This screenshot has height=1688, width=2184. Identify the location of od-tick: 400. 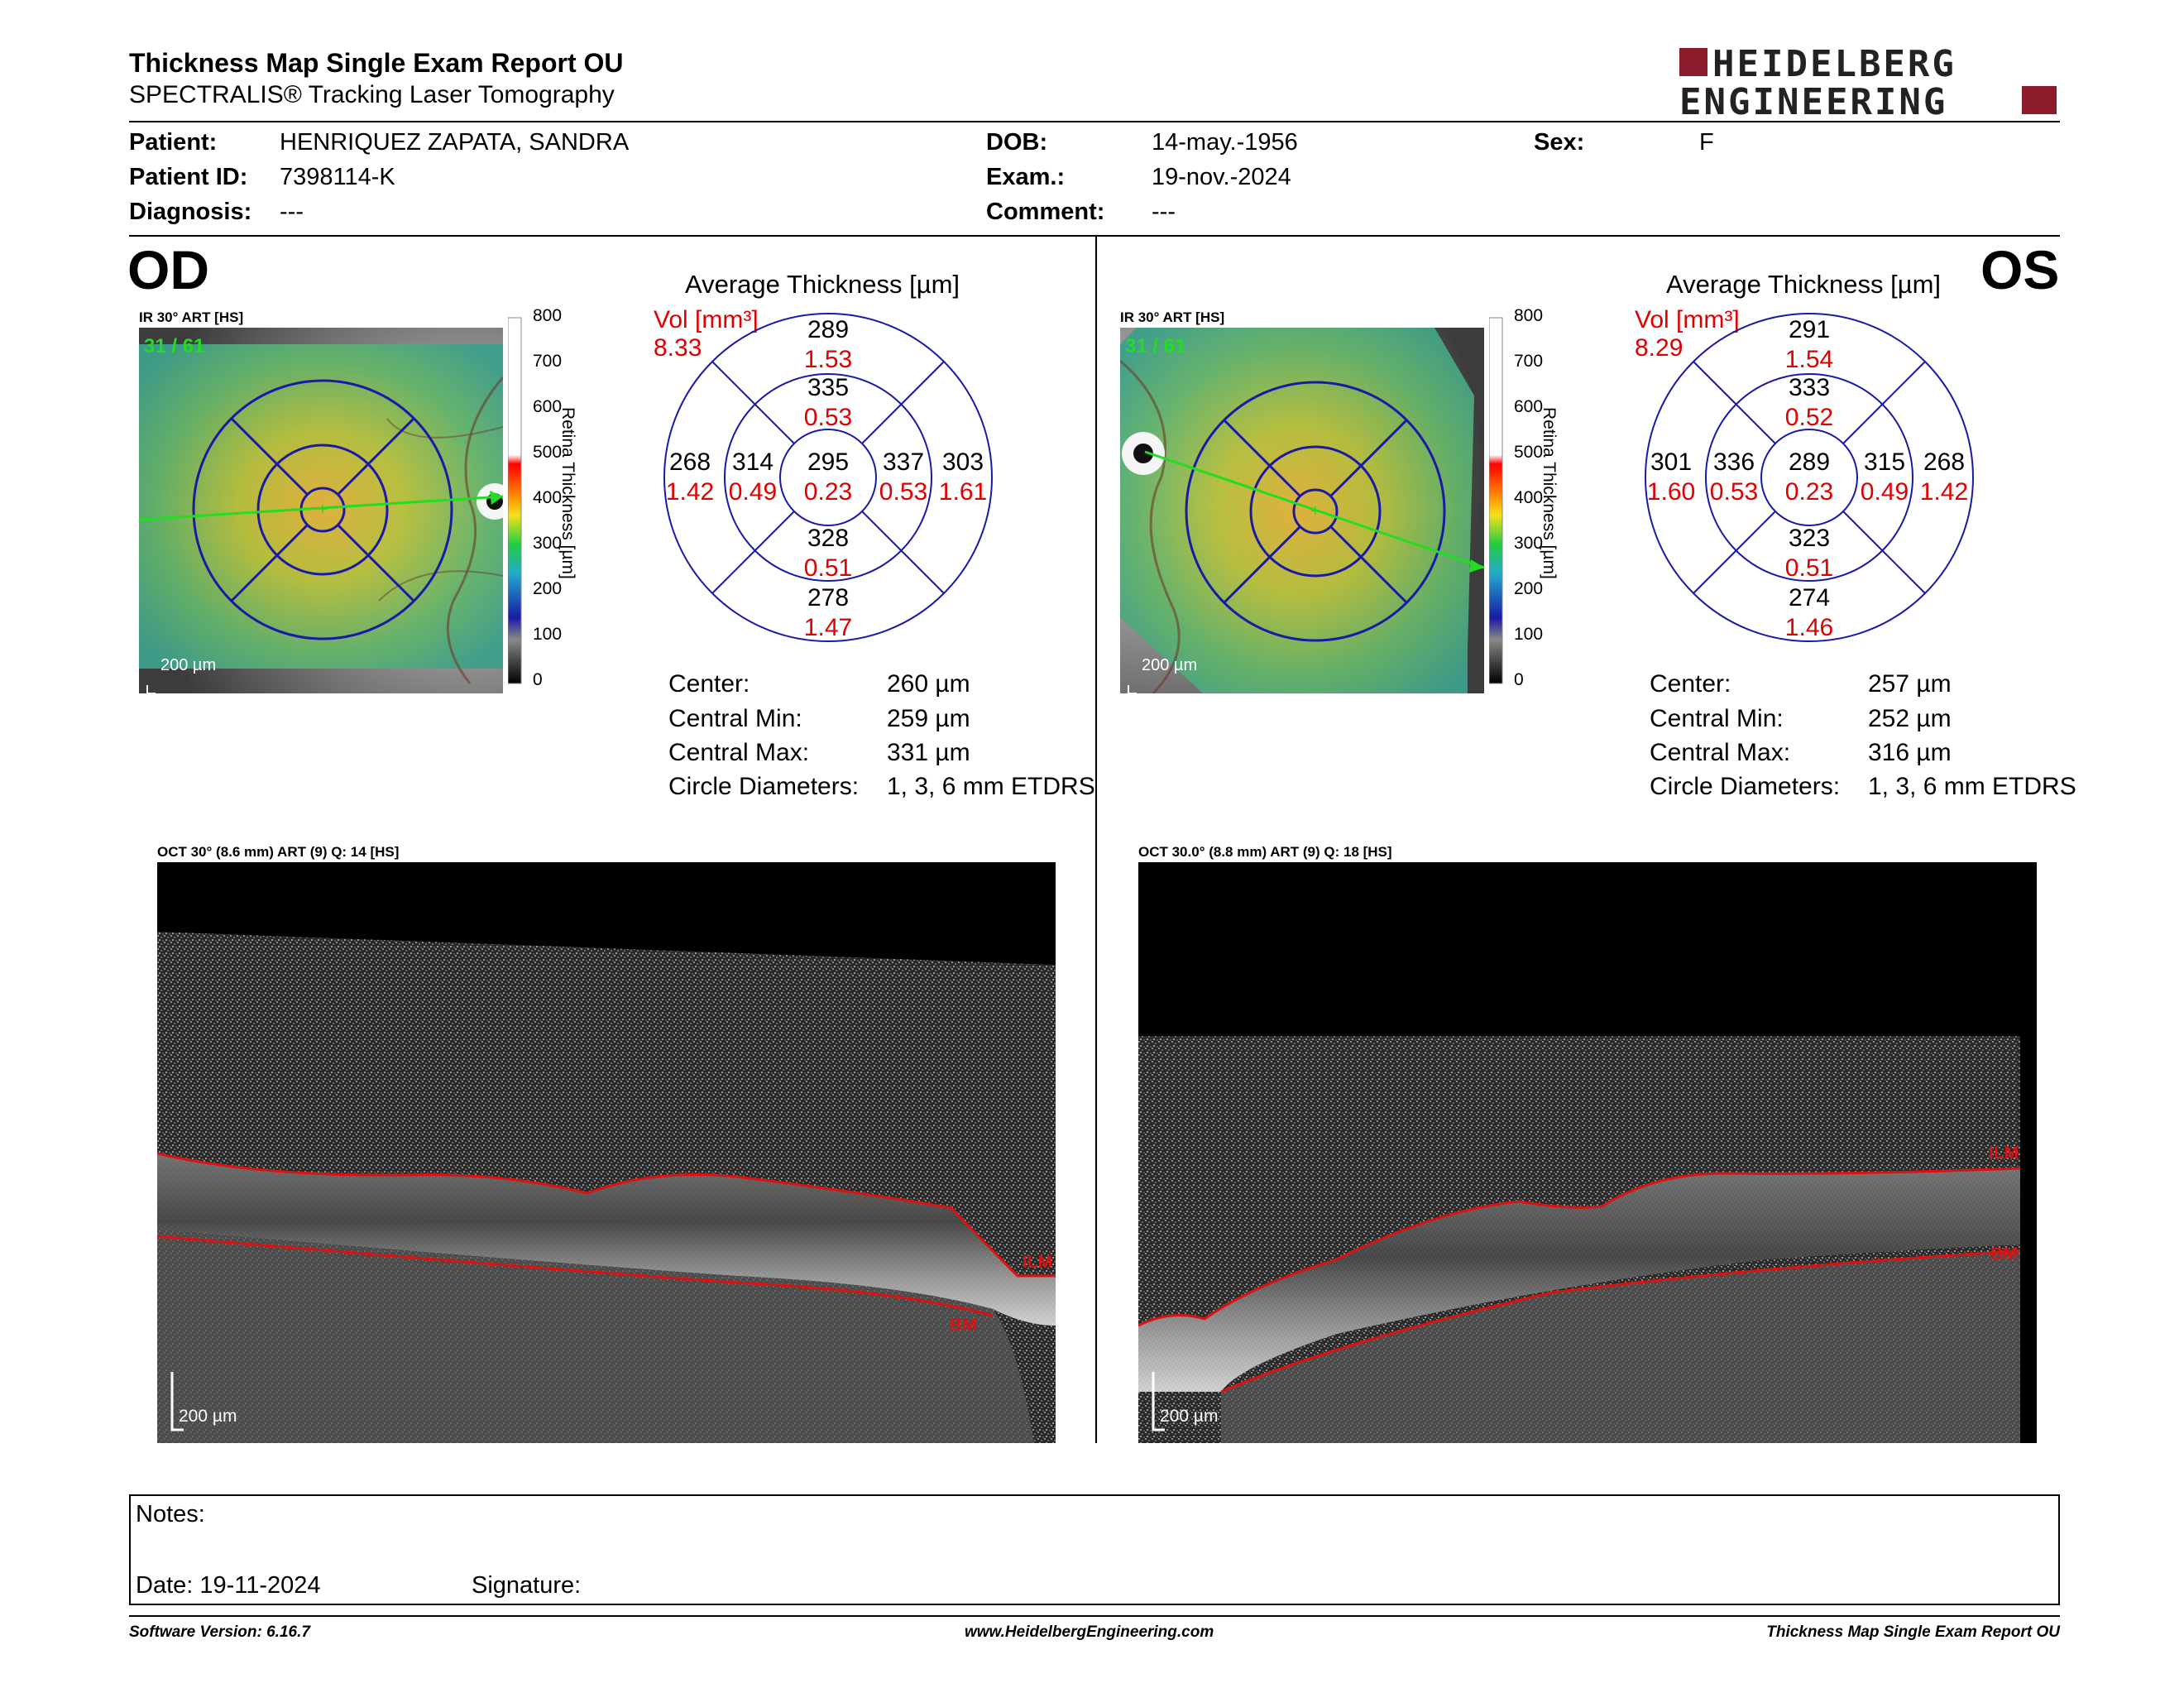
(548, 497).